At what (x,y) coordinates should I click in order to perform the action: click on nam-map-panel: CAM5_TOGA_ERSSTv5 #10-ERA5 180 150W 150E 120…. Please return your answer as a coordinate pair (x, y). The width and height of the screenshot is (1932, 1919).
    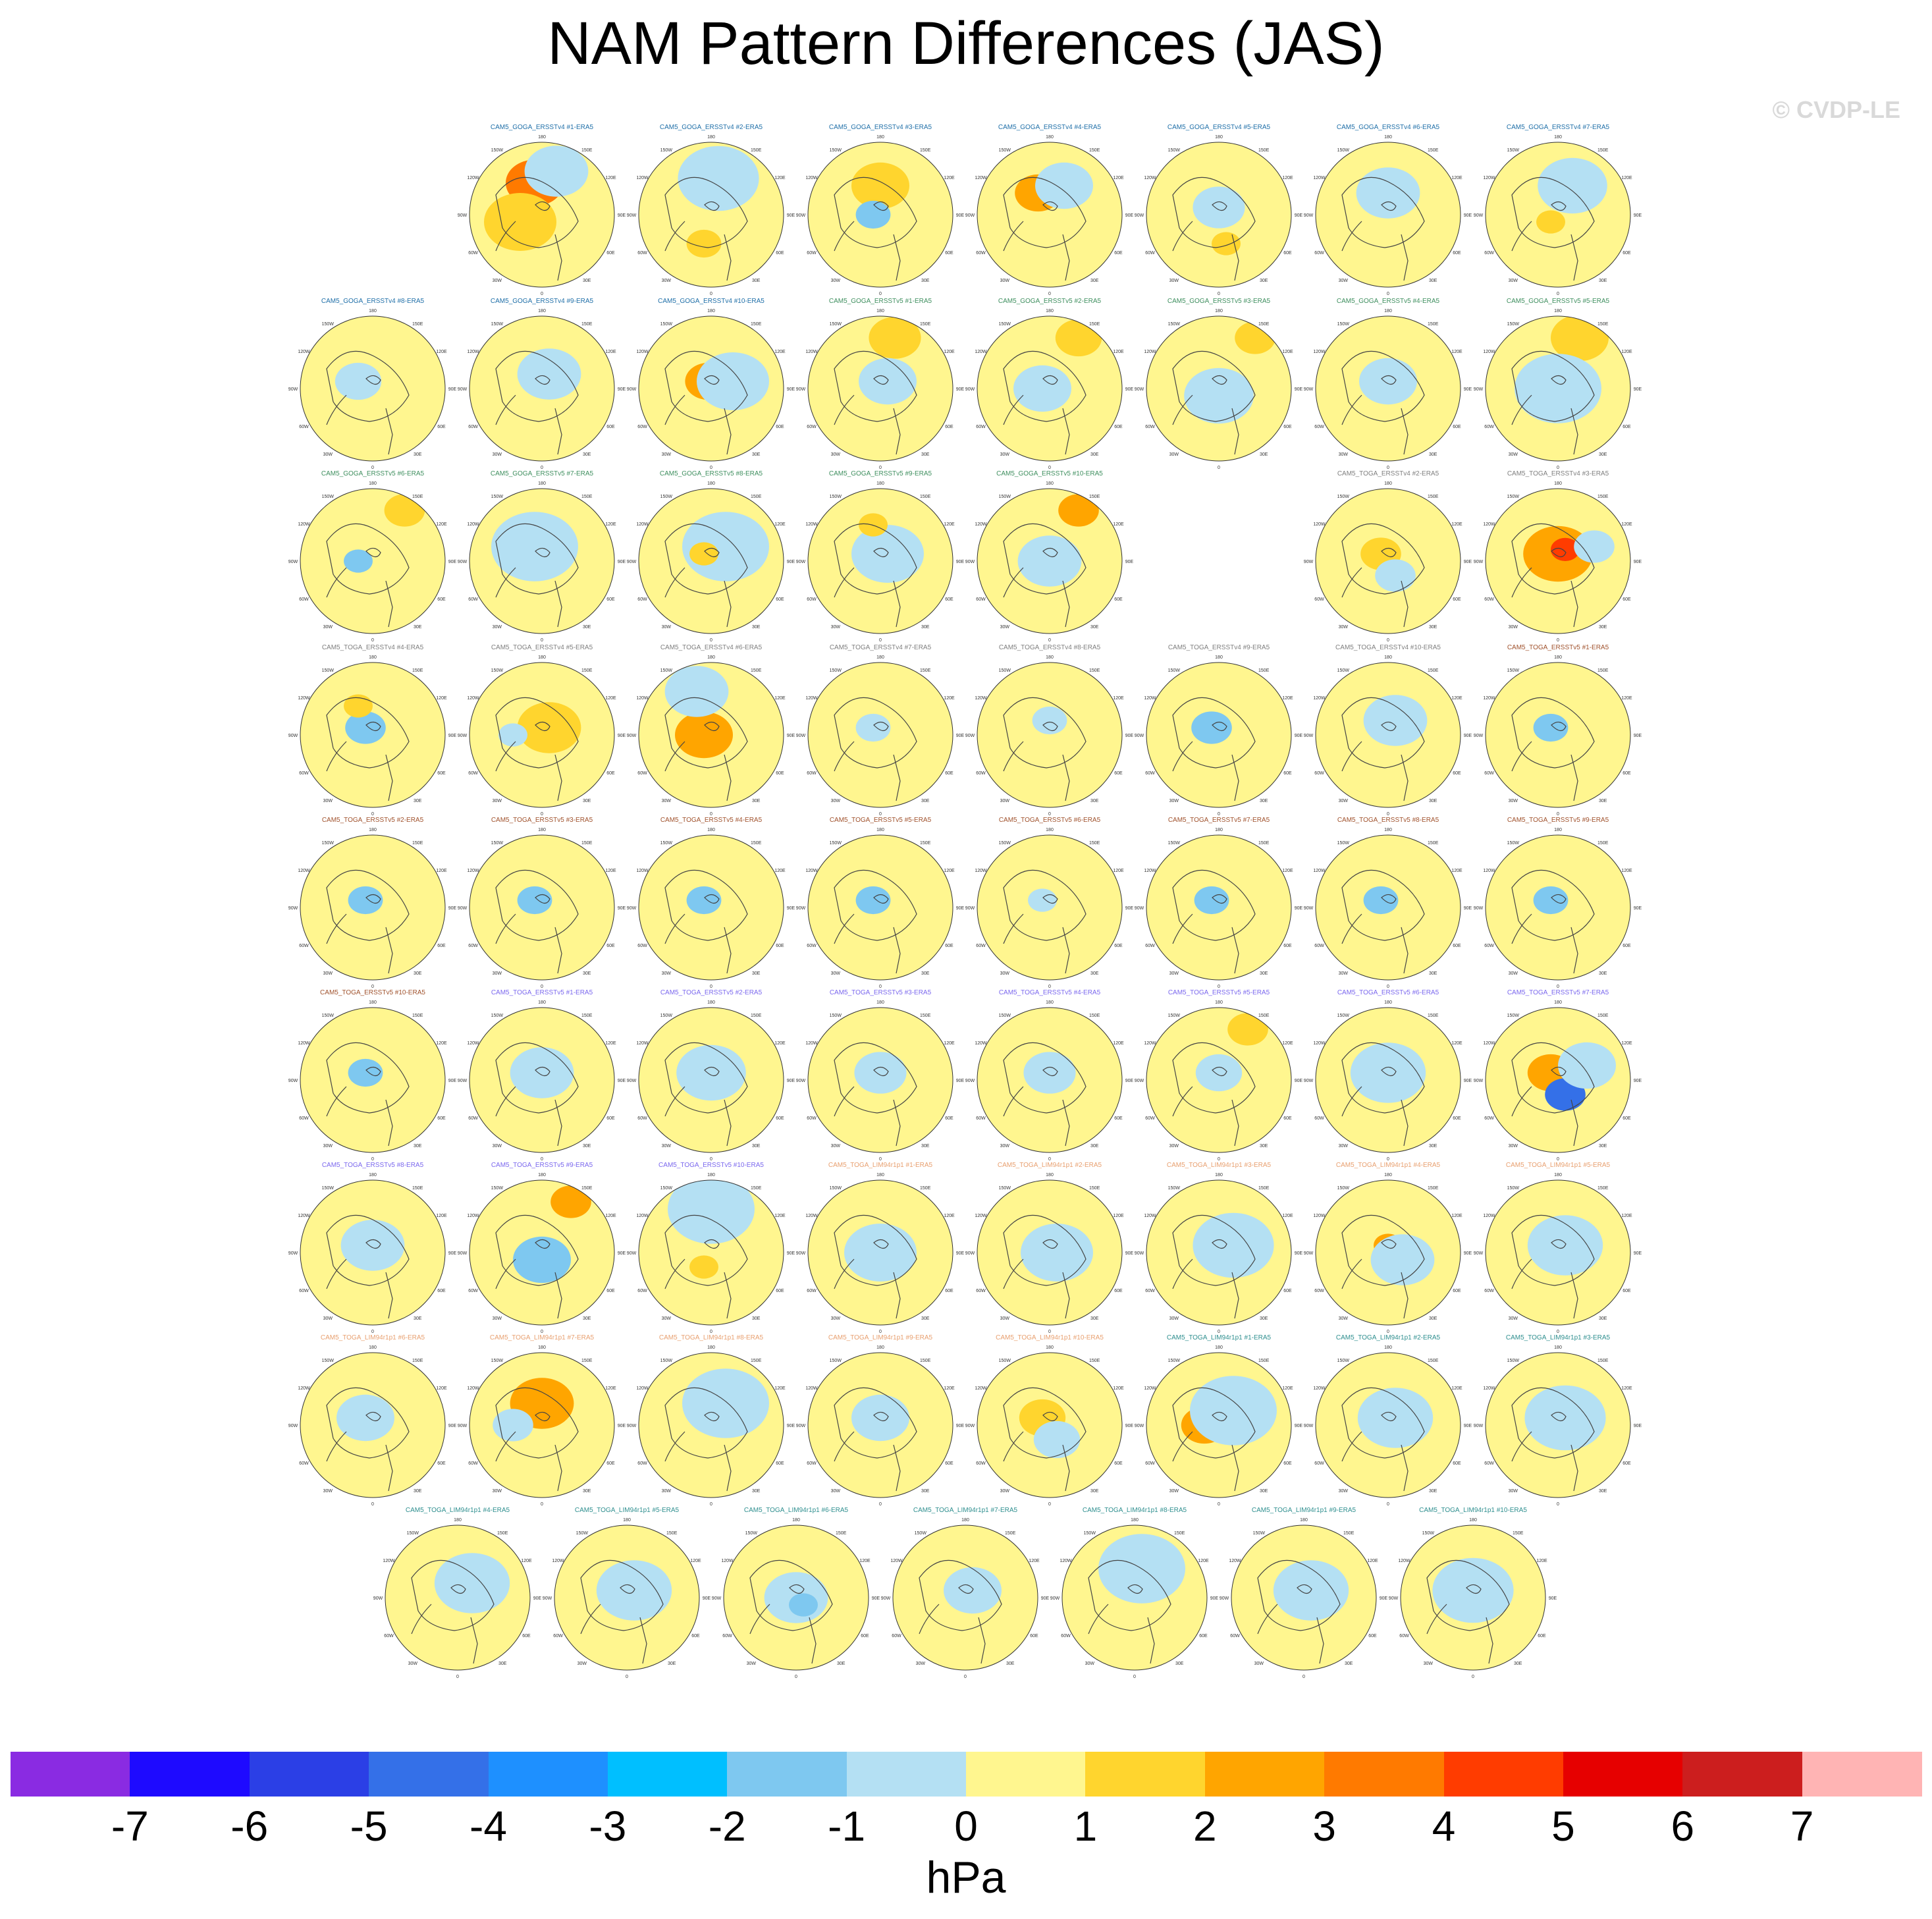
    Looking at the image, I should click on (711, 1248).